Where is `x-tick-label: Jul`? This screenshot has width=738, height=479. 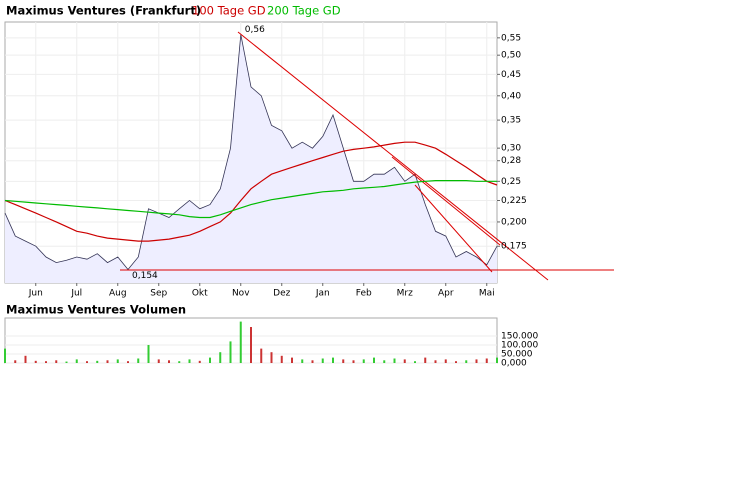
x-tick-label: Jul is located at coordinates (76, 294).